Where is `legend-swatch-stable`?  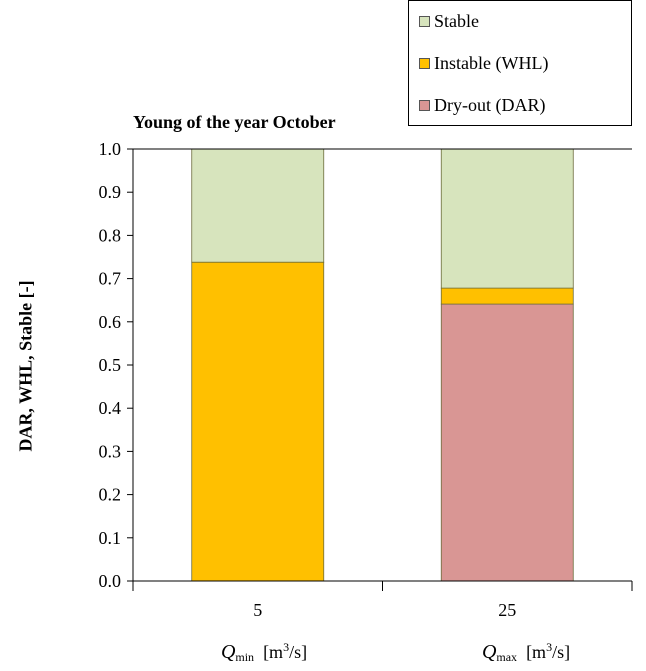
legend-swatch-stable is located at coordinates (424, 21).